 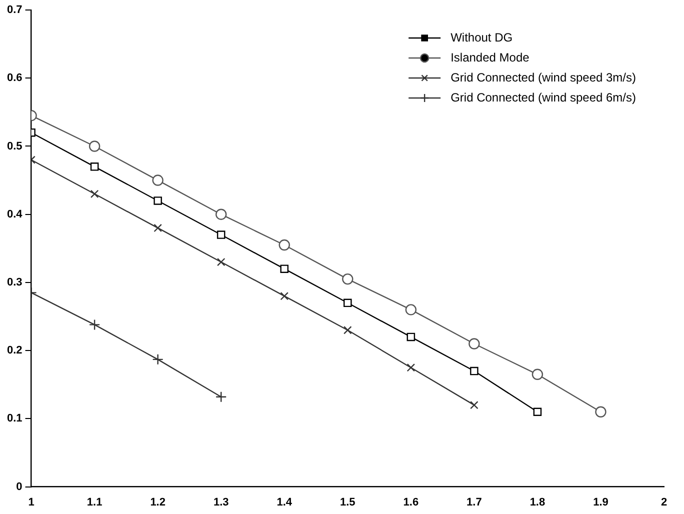 What do you see at coordinates (14, 282) in the screenshot?
I see `y-tick-label: 0.3` at bounding box center [14, 282].